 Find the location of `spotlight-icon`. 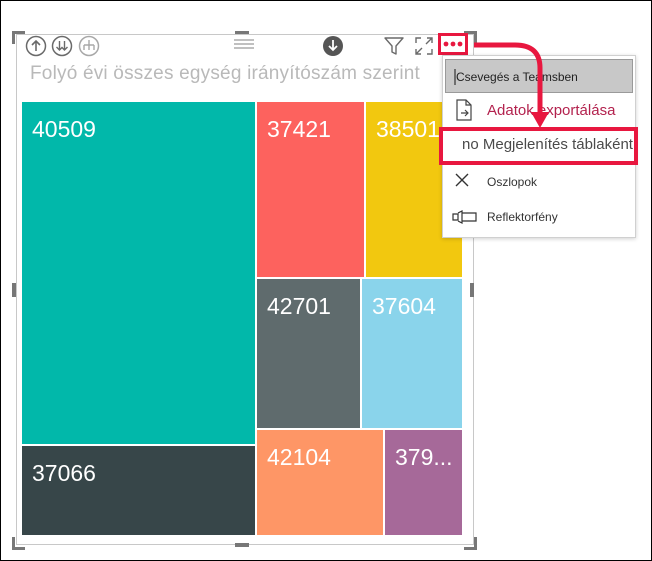

spotlight-icon is located at coordinates (464, 217).